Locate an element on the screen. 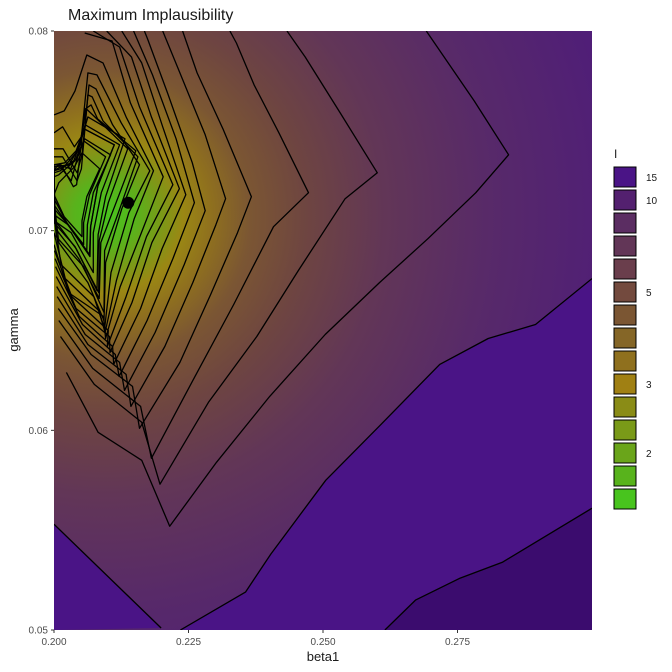 The image size is (672, 672). minimum-point is located at coordinates (128, 202).